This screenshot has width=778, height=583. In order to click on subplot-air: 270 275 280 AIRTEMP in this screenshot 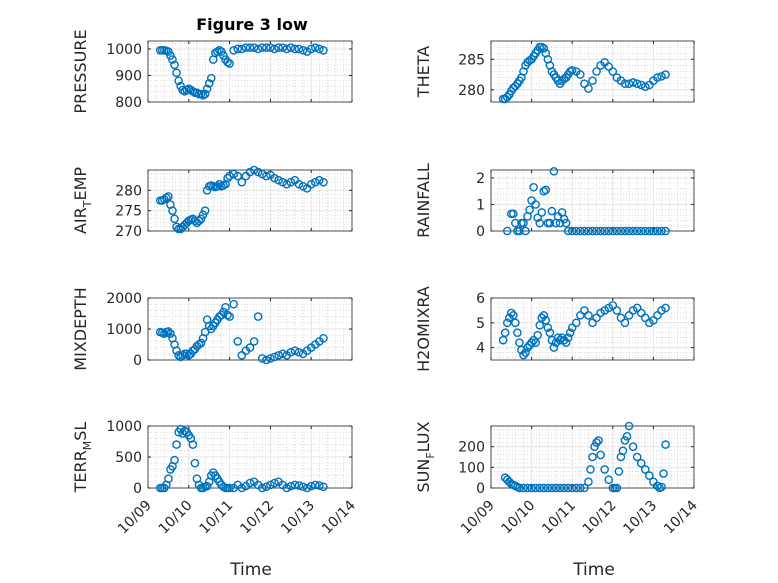, I will do `click(212, 202)`.